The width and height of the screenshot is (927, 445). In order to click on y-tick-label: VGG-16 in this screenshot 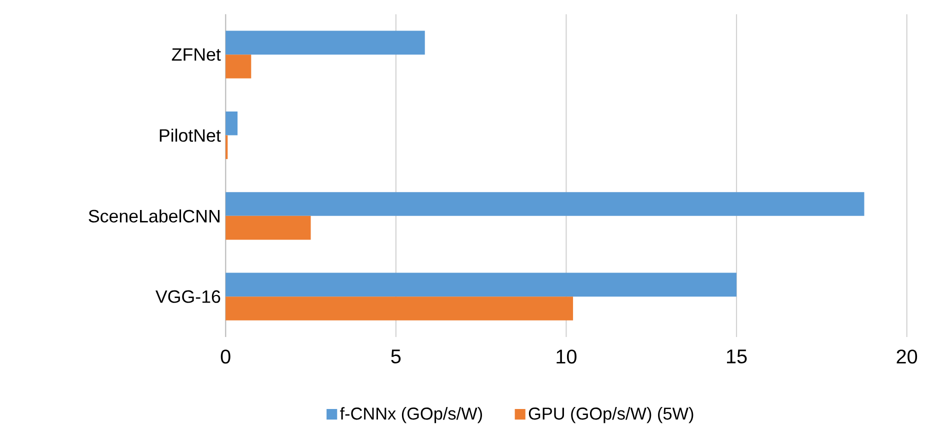, I will do `click(188, 296)`.